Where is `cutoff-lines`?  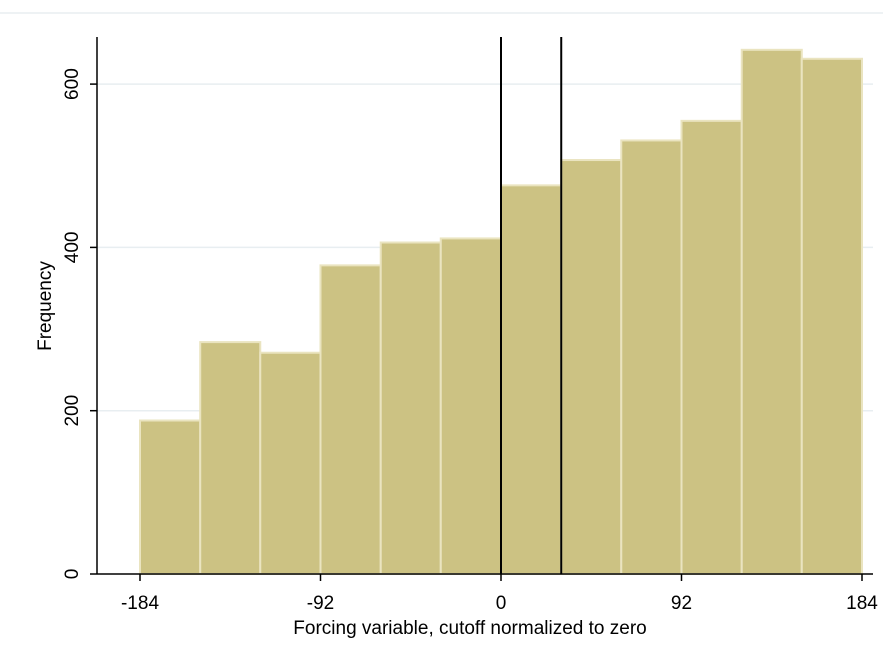 cutoff-lines is located at coordinates (531, 305).